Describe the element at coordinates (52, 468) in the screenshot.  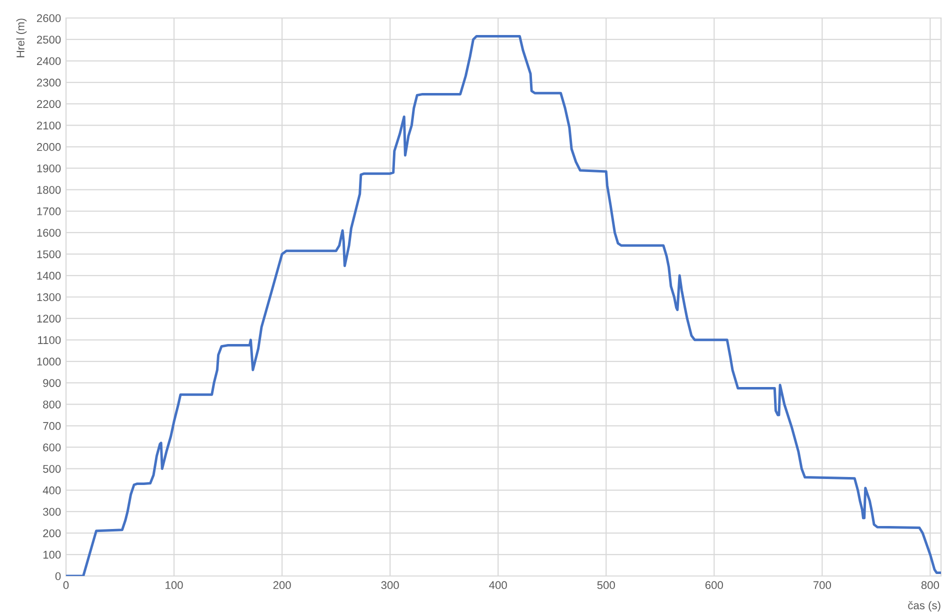
I see `y-tick-label: 500` at that location.